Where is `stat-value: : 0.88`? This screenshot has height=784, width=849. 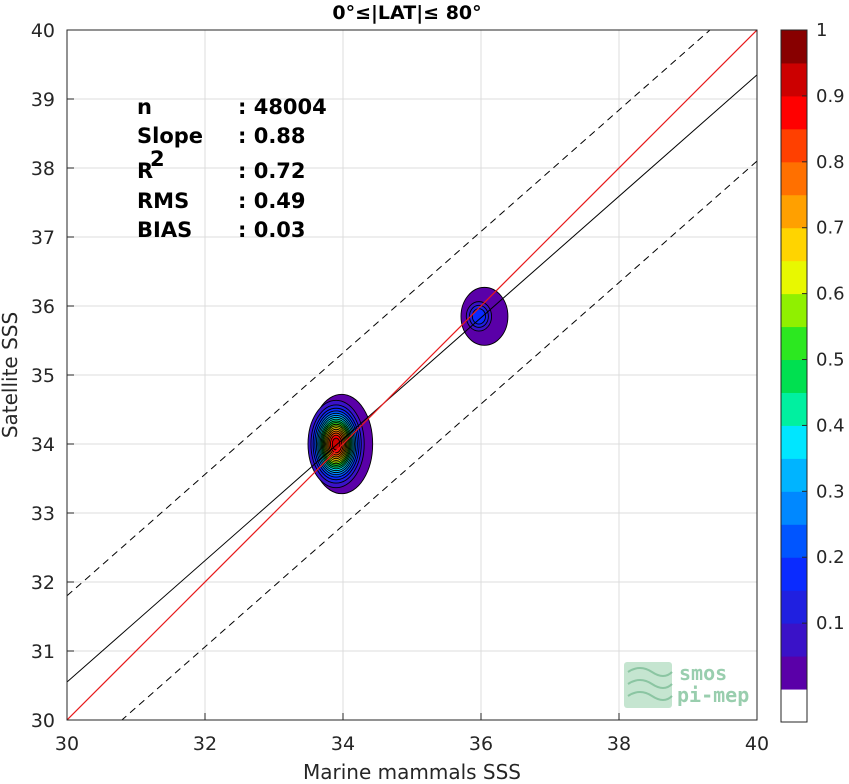
stat-value: : 0.88 is located at coordinates (272, 136).